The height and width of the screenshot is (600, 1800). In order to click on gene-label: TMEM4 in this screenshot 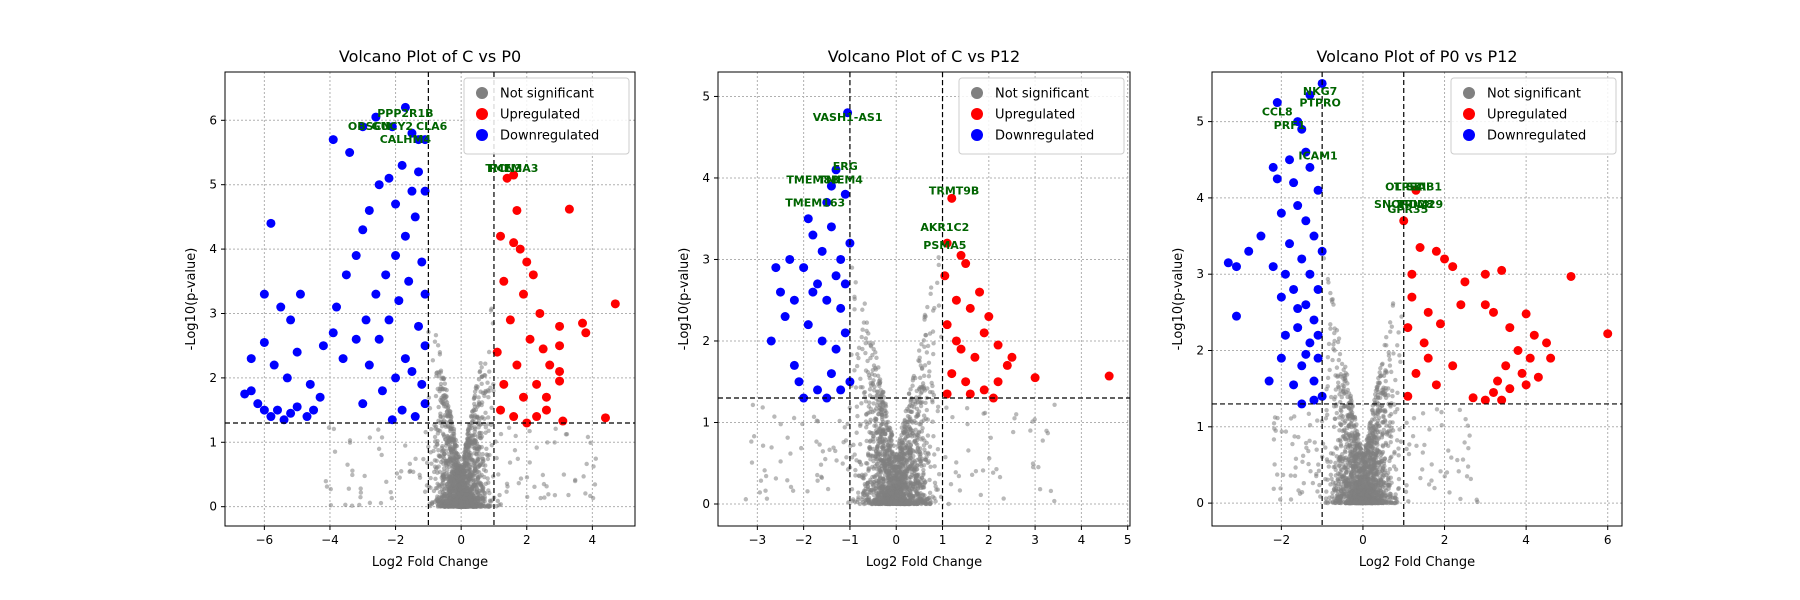, I will do `click(840, 180)`.